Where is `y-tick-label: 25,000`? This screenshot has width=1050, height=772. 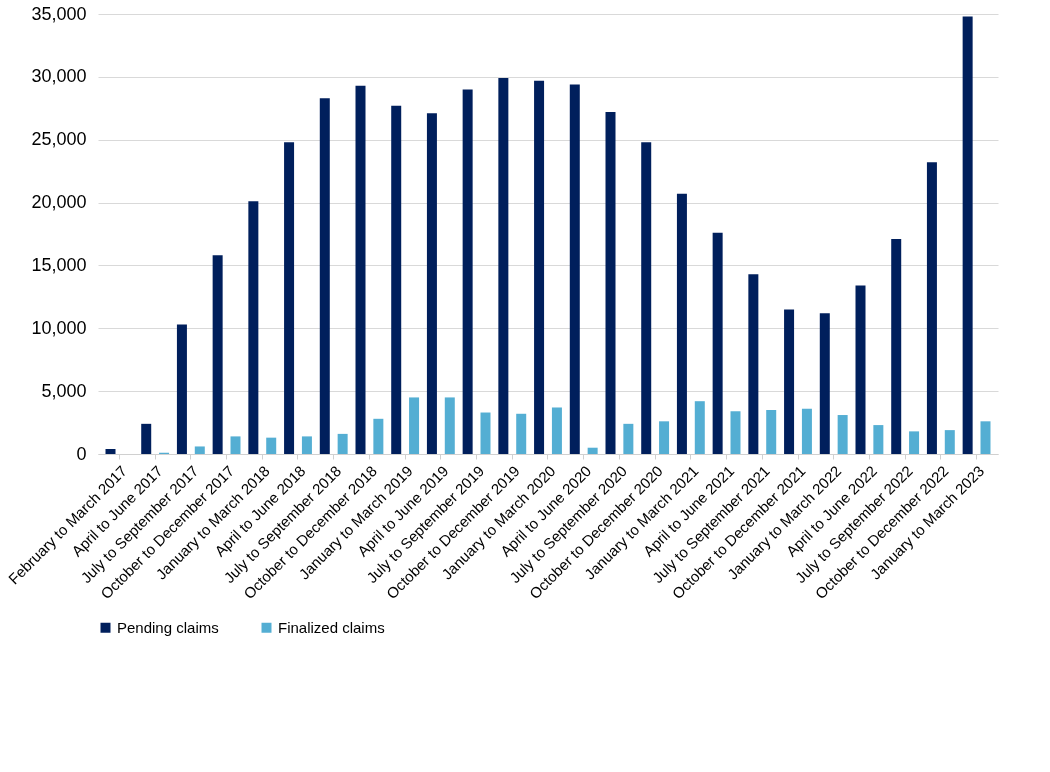
y-tick-label: 25,000 is located at coordinates (59, 139).